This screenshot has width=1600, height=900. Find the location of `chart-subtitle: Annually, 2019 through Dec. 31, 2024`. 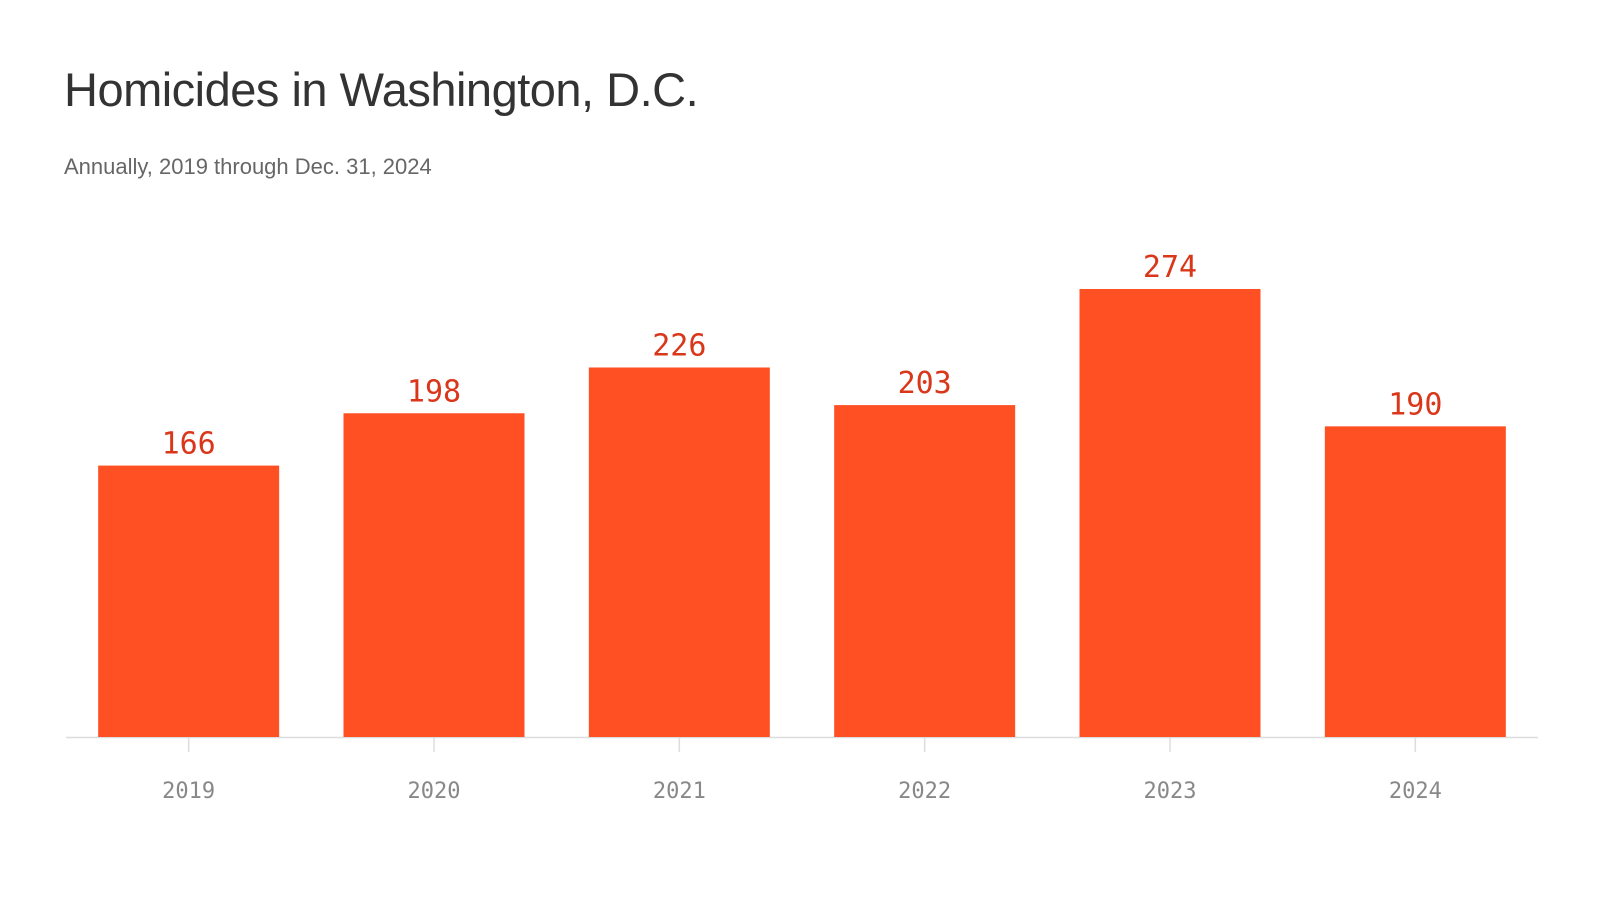

chart-subtitle: Annually, 2019 through Dec. 31, 2024 is located at coordinates (248, 166).